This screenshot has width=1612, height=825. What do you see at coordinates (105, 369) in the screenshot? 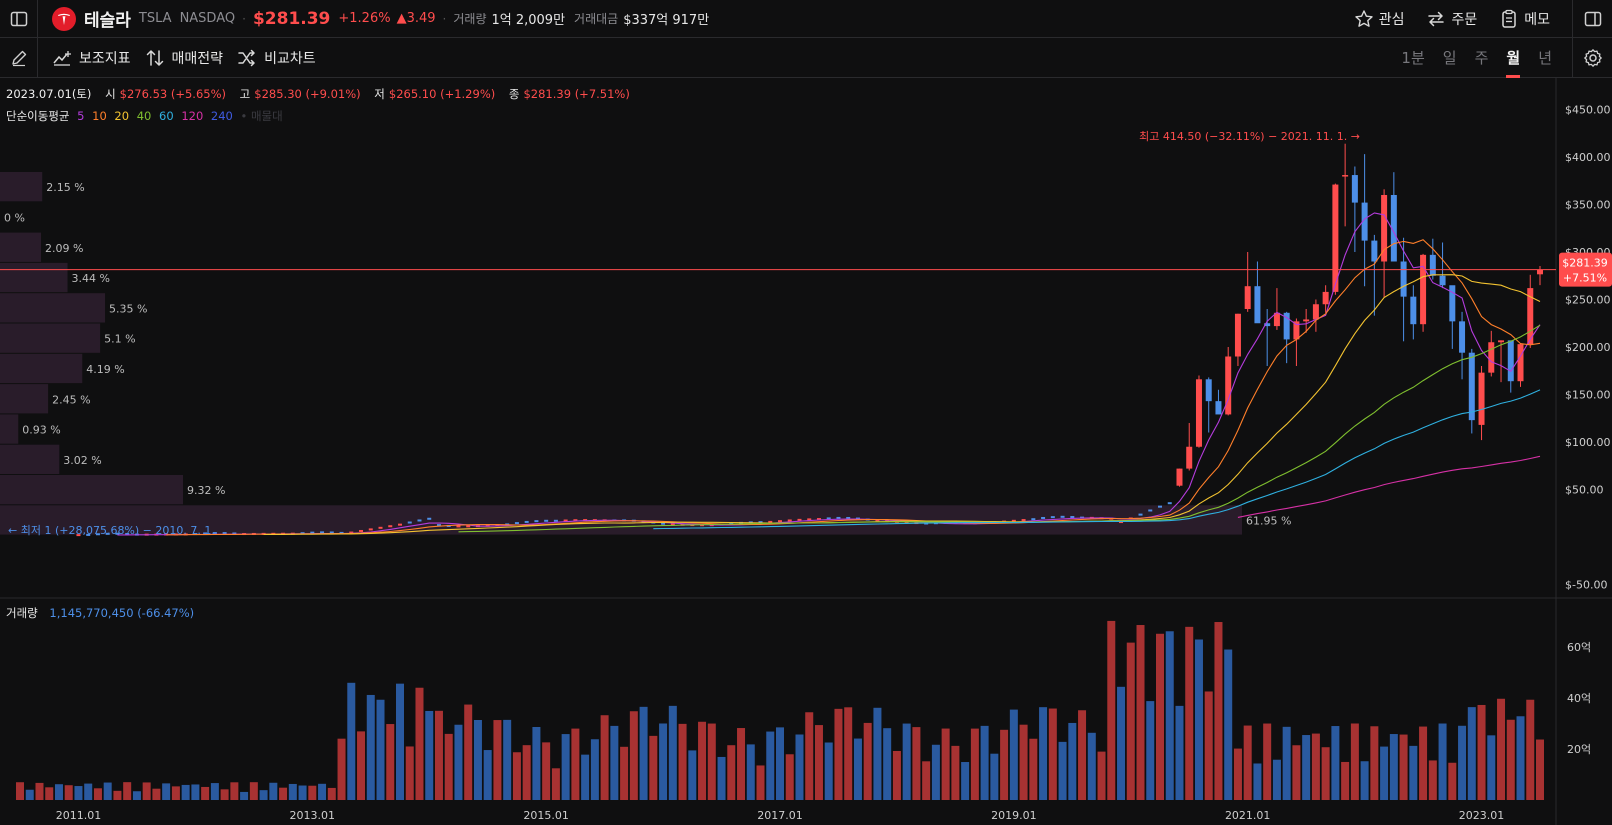
I see `volume-profile-label: 4.19 %` at bounding box center [105, 369].